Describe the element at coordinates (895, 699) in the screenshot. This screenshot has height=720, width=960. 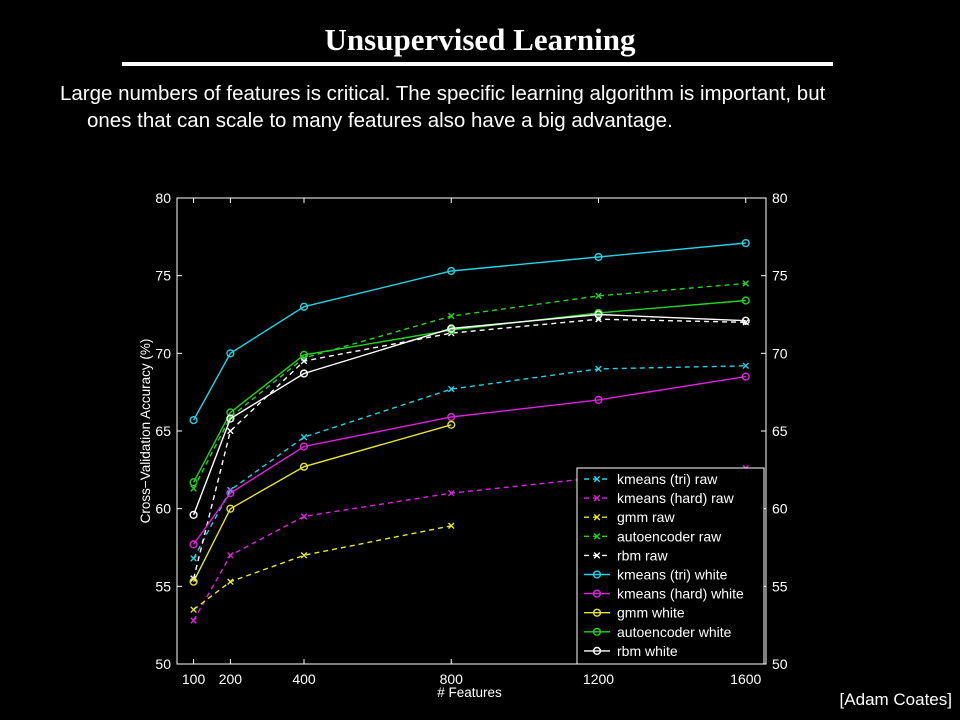
I see `credit-text: [Adam Coates]` at that location.